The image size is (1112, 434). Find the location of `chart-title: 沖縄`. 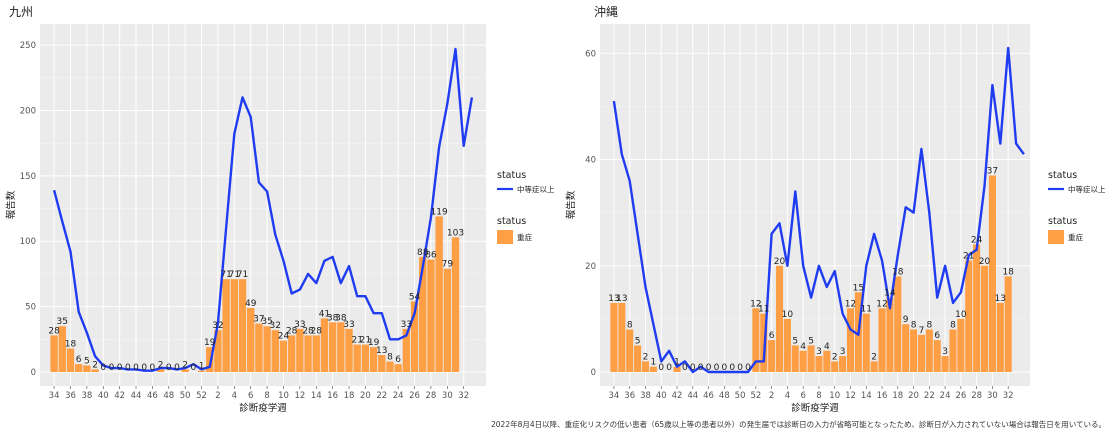

chart-title: 沖縄 is located at coordinates (606, 11).